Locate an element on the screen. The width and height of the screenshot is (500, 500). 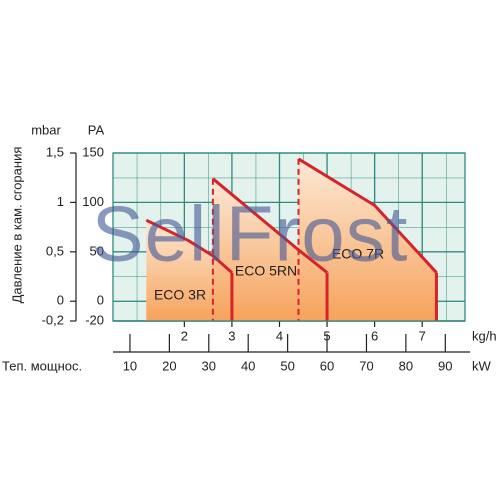
x2-tick-label: 50 is located at coordinates (287, 365).